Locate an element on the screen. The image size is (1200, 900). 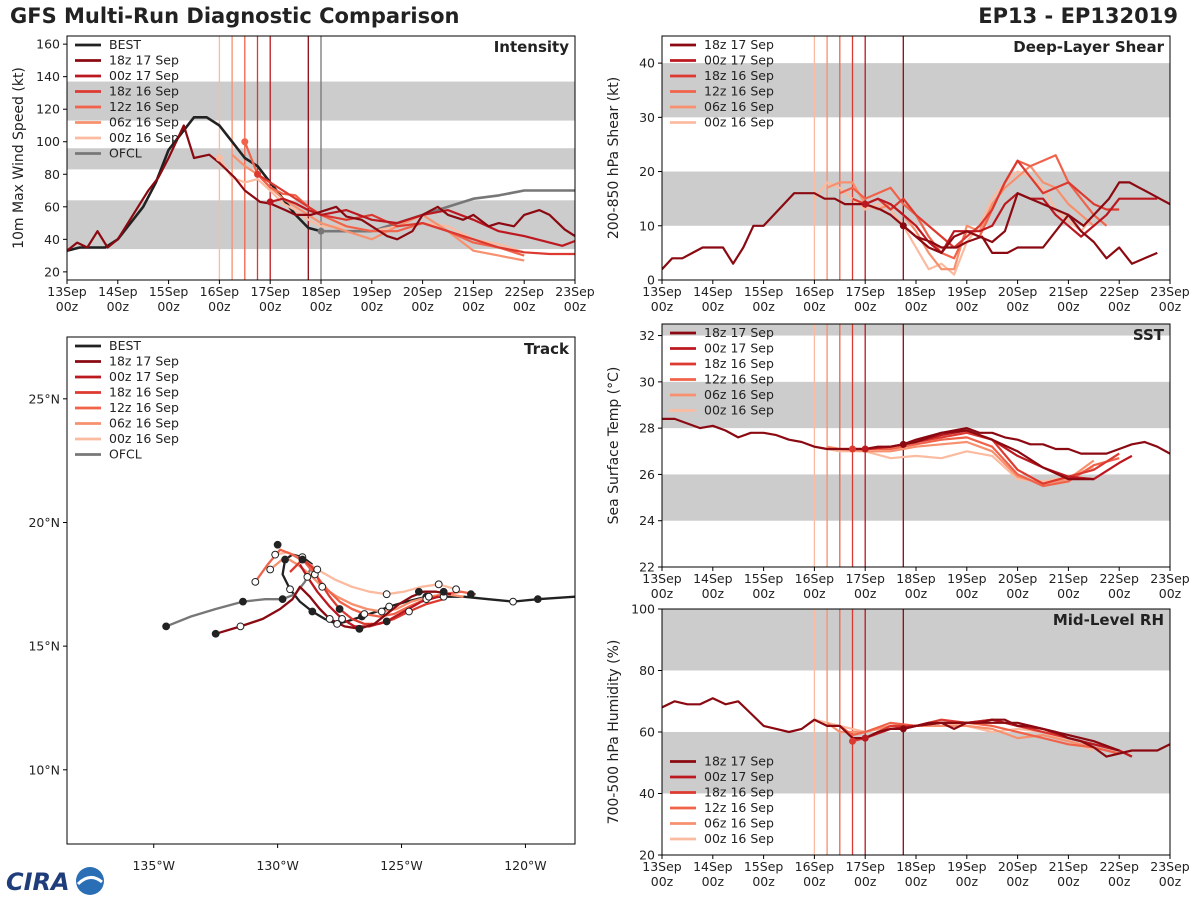
y-tick-label: 160 is located at coordinates (48, 44).